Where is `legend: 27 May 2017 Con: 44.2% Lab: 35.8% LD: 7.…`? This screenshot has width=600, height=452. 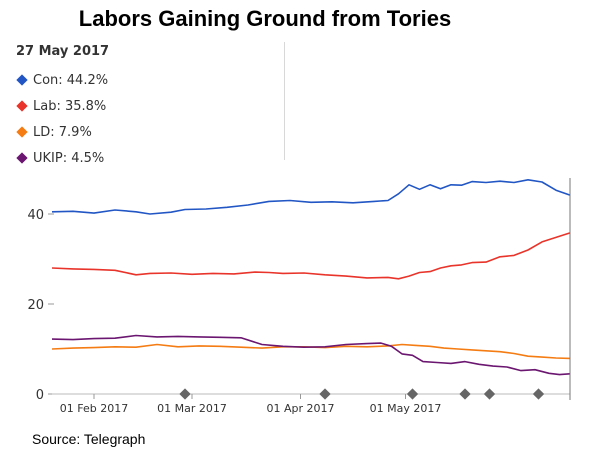
legend: 27 May 2017 Con: 44.2% Lab: 35.8% LD: 7.… is located at coordinates (62, 107).